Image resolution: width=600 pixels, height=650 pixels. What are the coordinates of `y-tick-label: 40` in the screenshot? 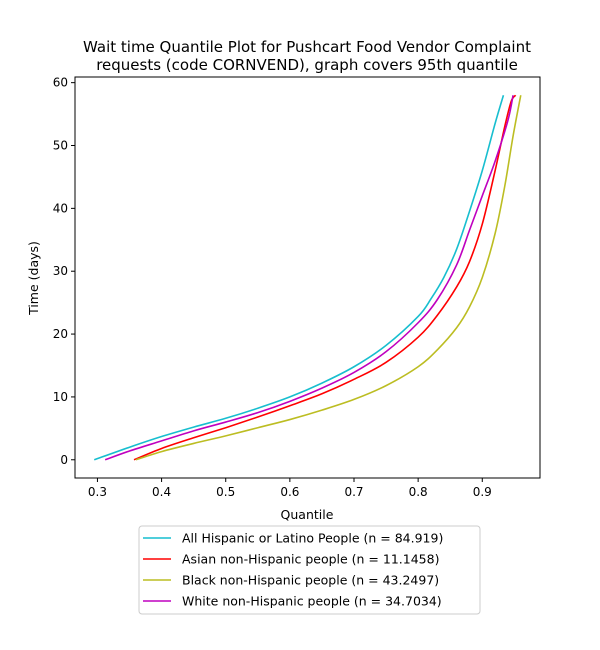 It's located at (60, 208).